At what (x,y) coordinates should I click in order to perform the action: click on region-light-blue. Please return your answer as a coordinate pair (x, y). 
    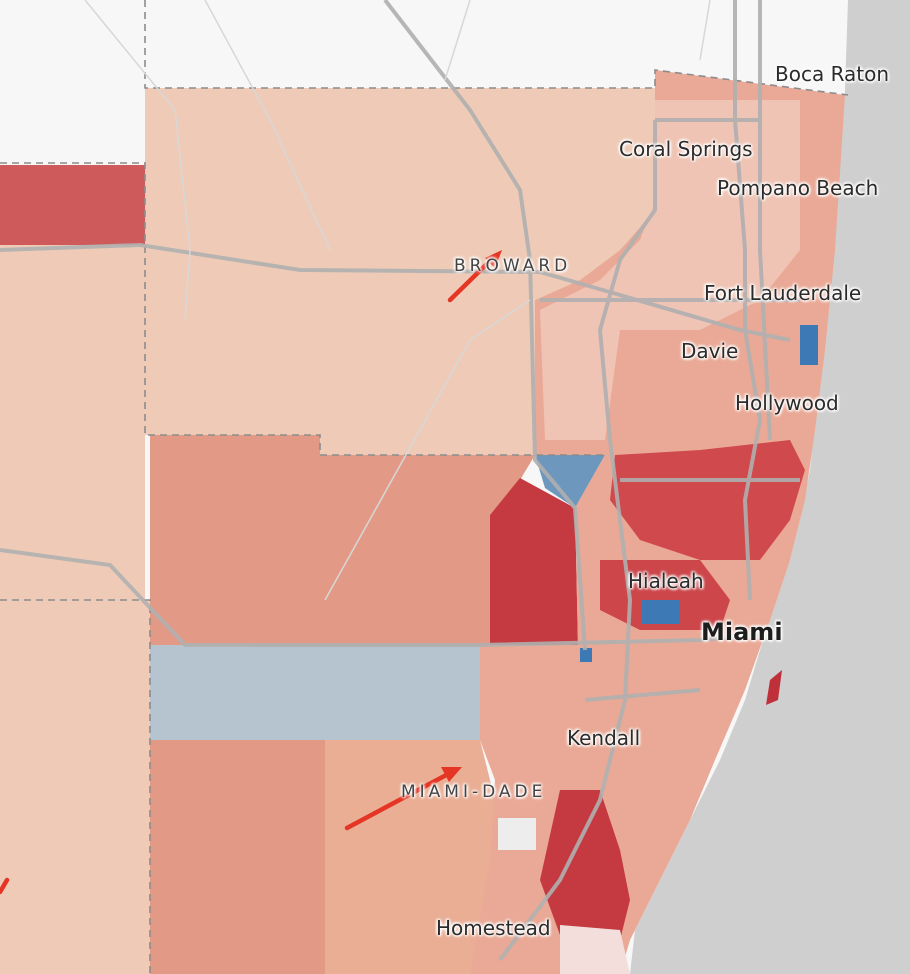
    Looking at the image, I should click on (315, 692).